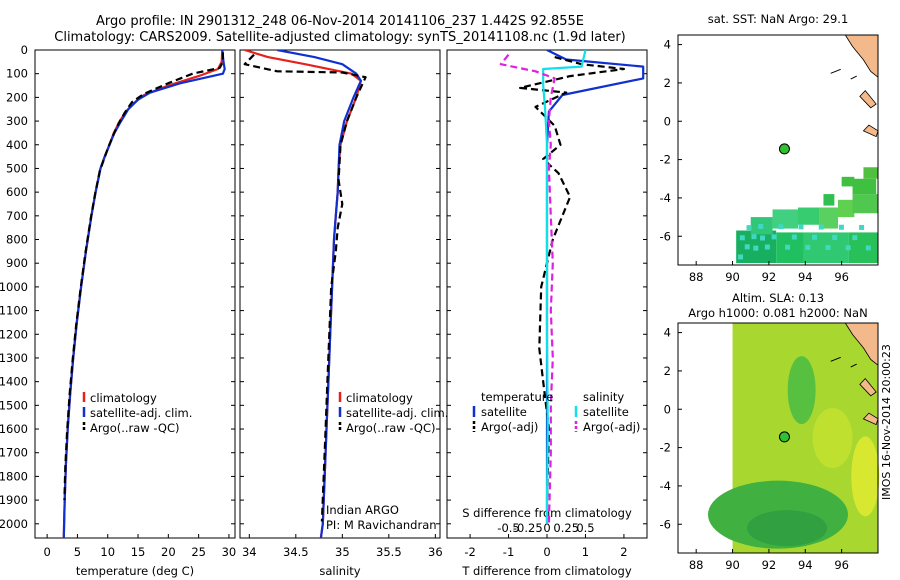 The image size is (900, 580). I want to click on depth-tick-label: 1200, so click(14, 334).